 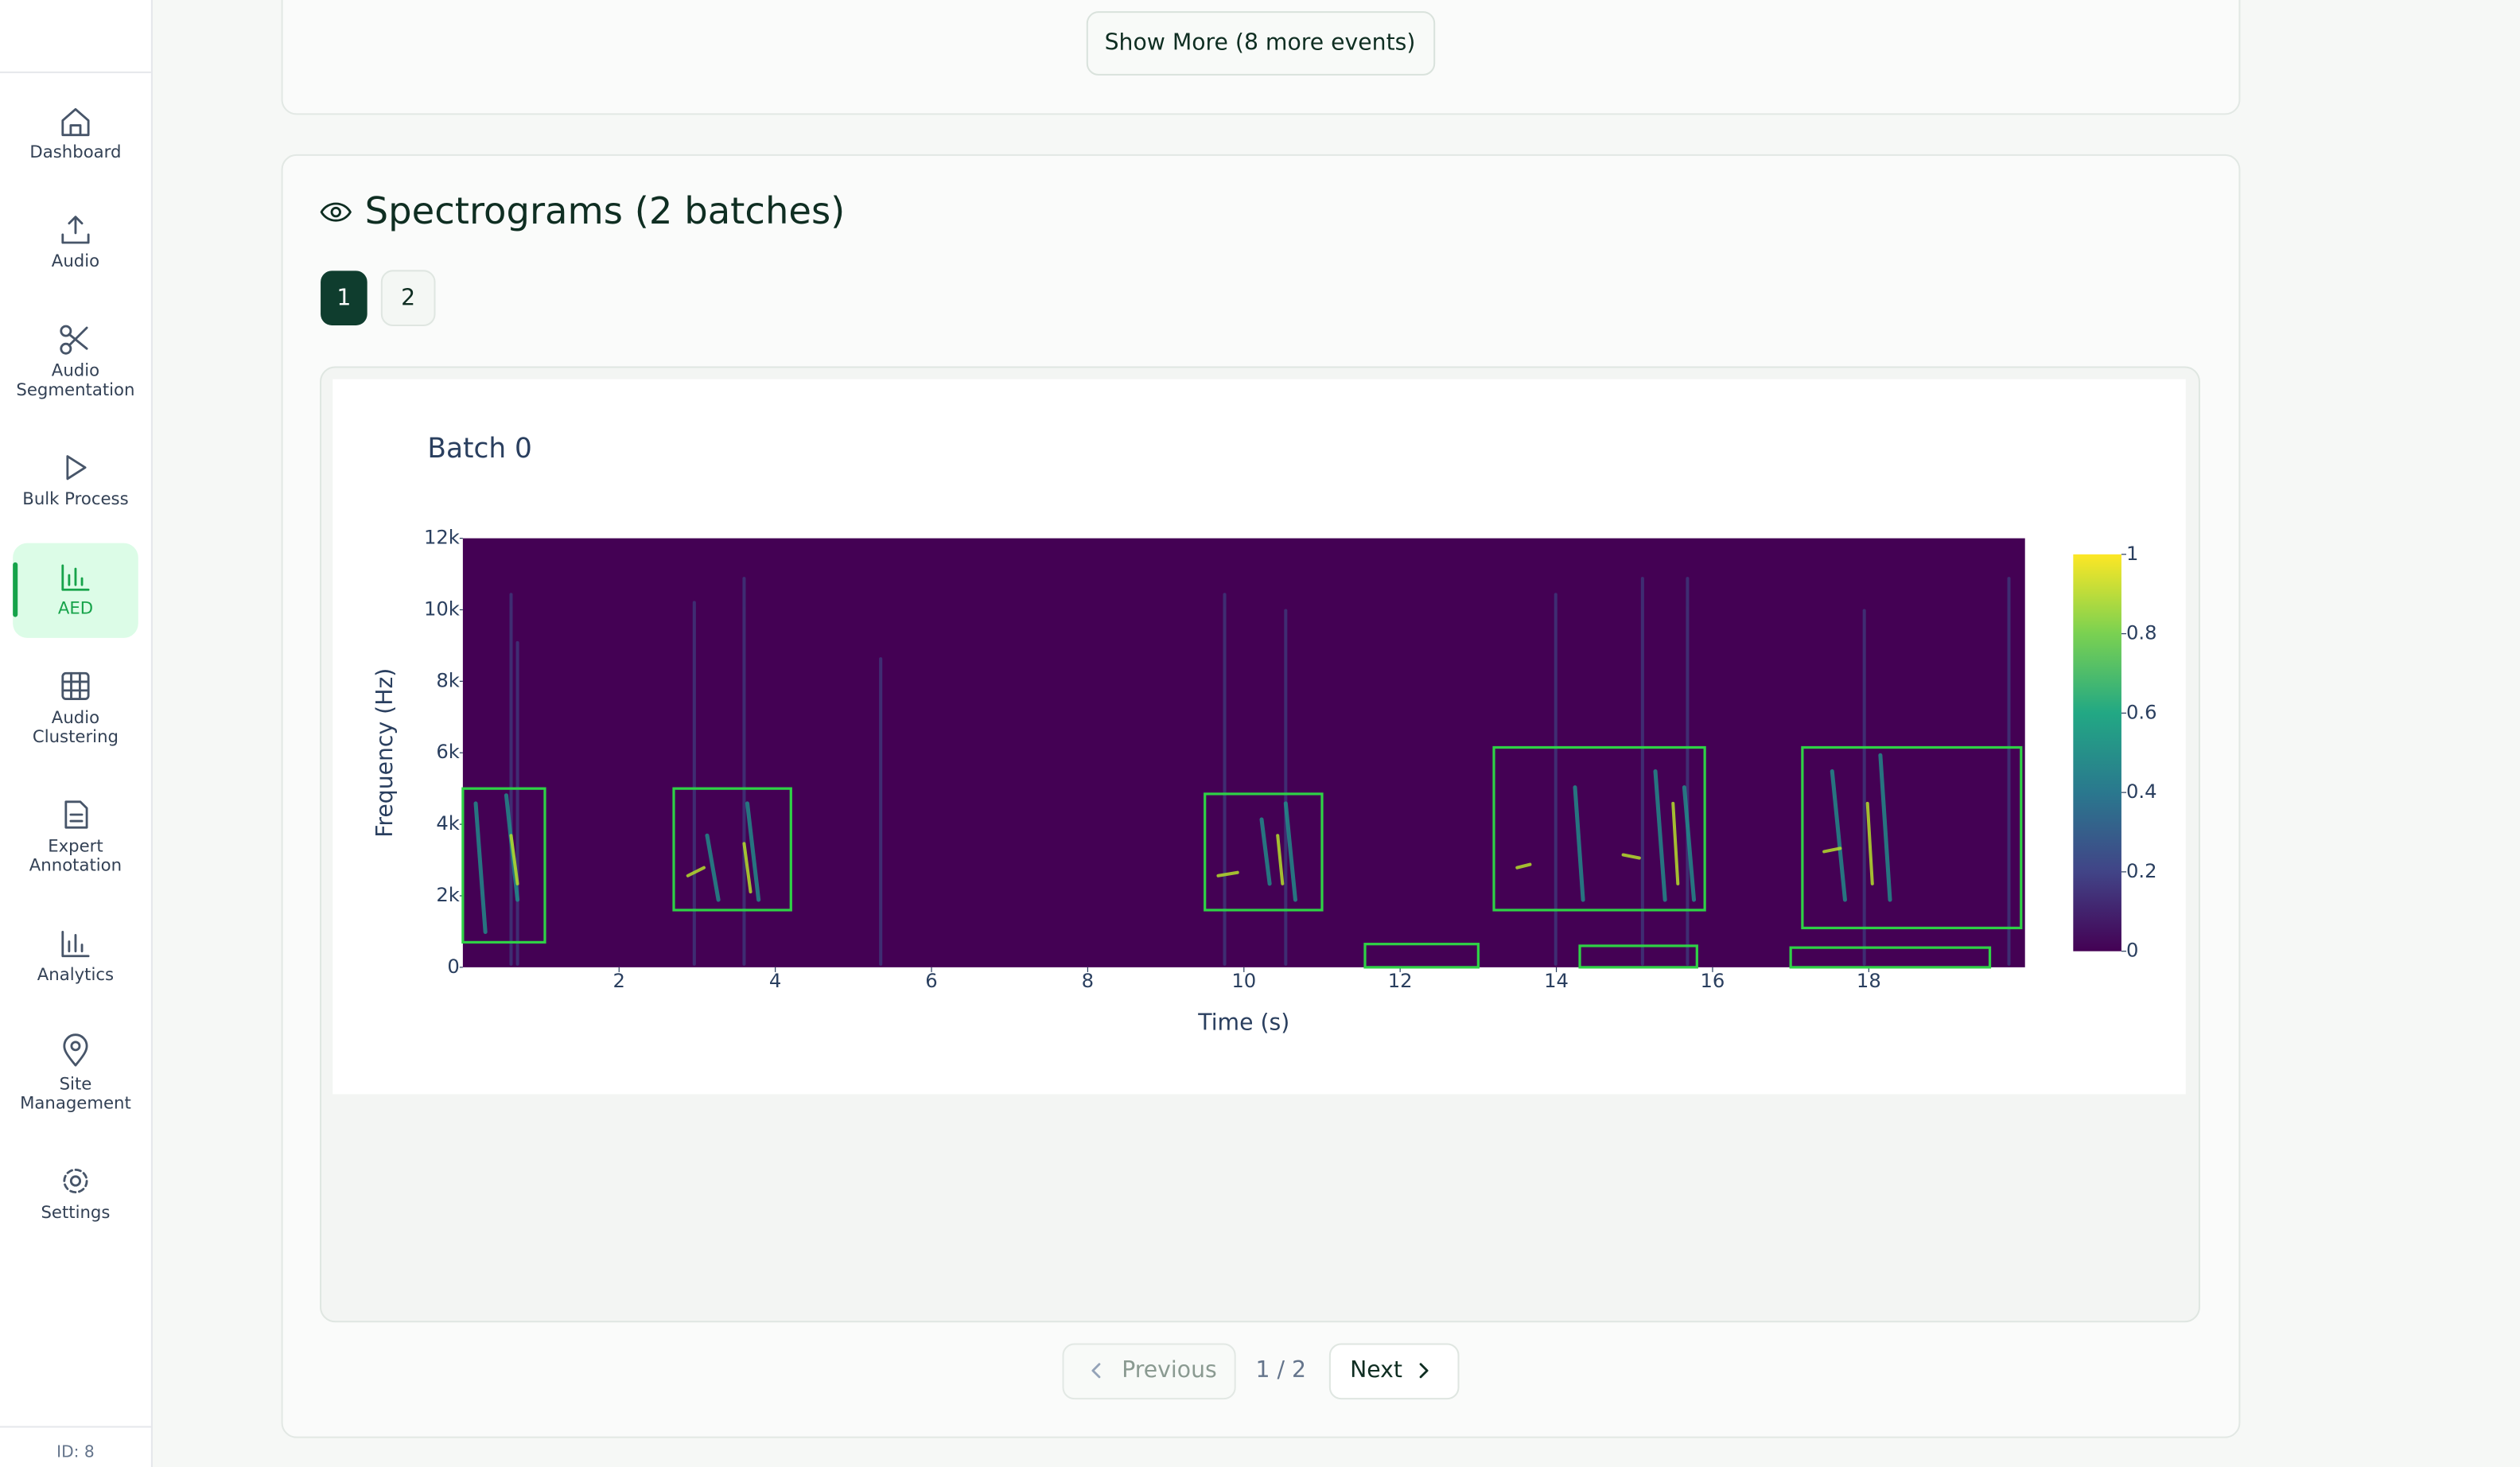 I want to click on y-tick-label: 6k, so click(x=447, y=751).